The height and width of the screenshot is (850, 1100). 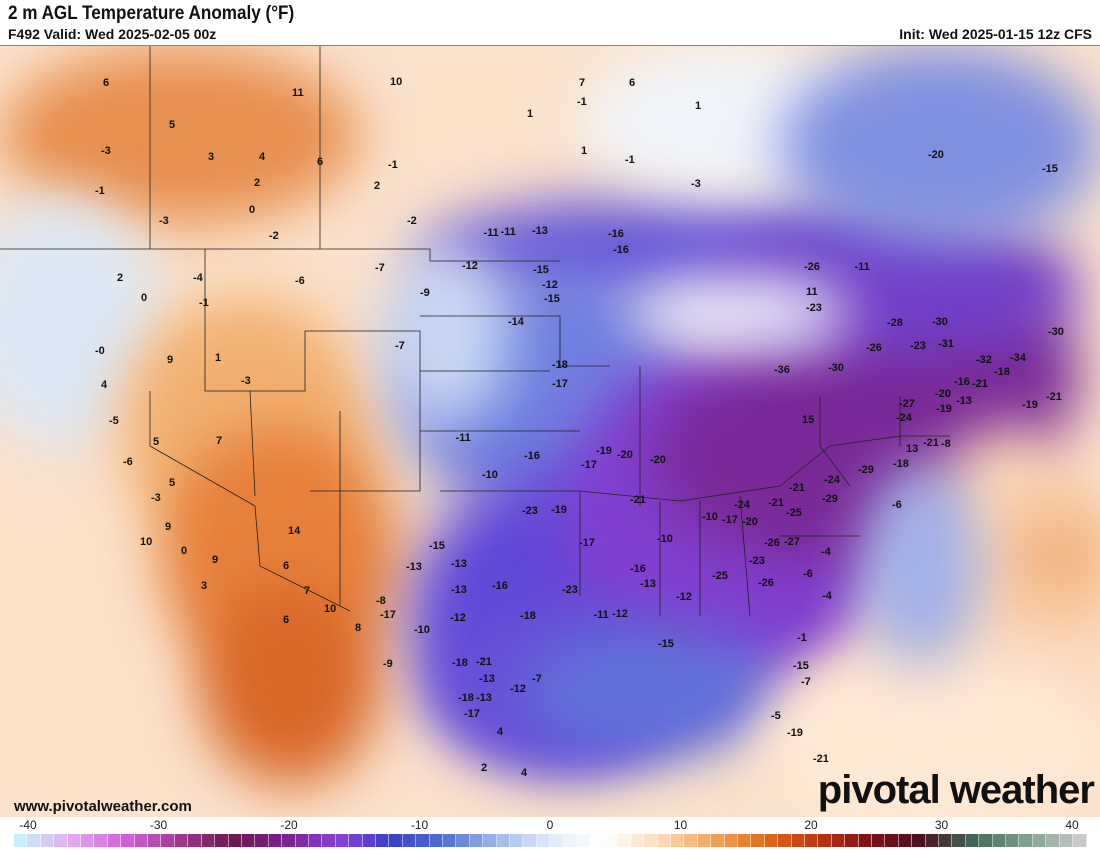 What do you see at coordinates (516, 322) in the screenshot?
I see `station-value: -14` at bounding box center [516, 322].